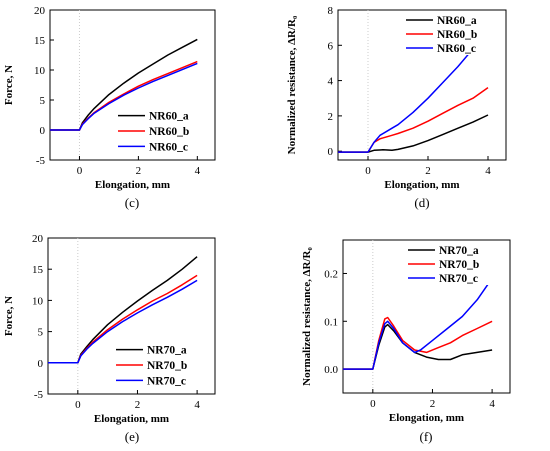  Describe the element at coordinates (132, 436) in the screenshot. I see `panel-label: (e)` at that location.